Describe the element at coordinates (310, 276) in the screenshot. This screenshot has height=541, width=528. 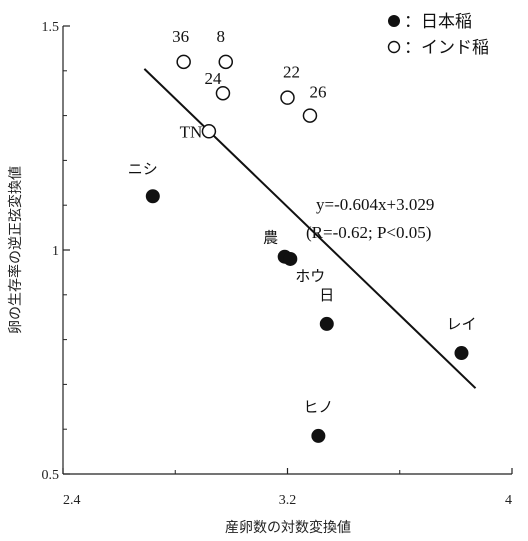
I see `point-label: ホウ` at that location.